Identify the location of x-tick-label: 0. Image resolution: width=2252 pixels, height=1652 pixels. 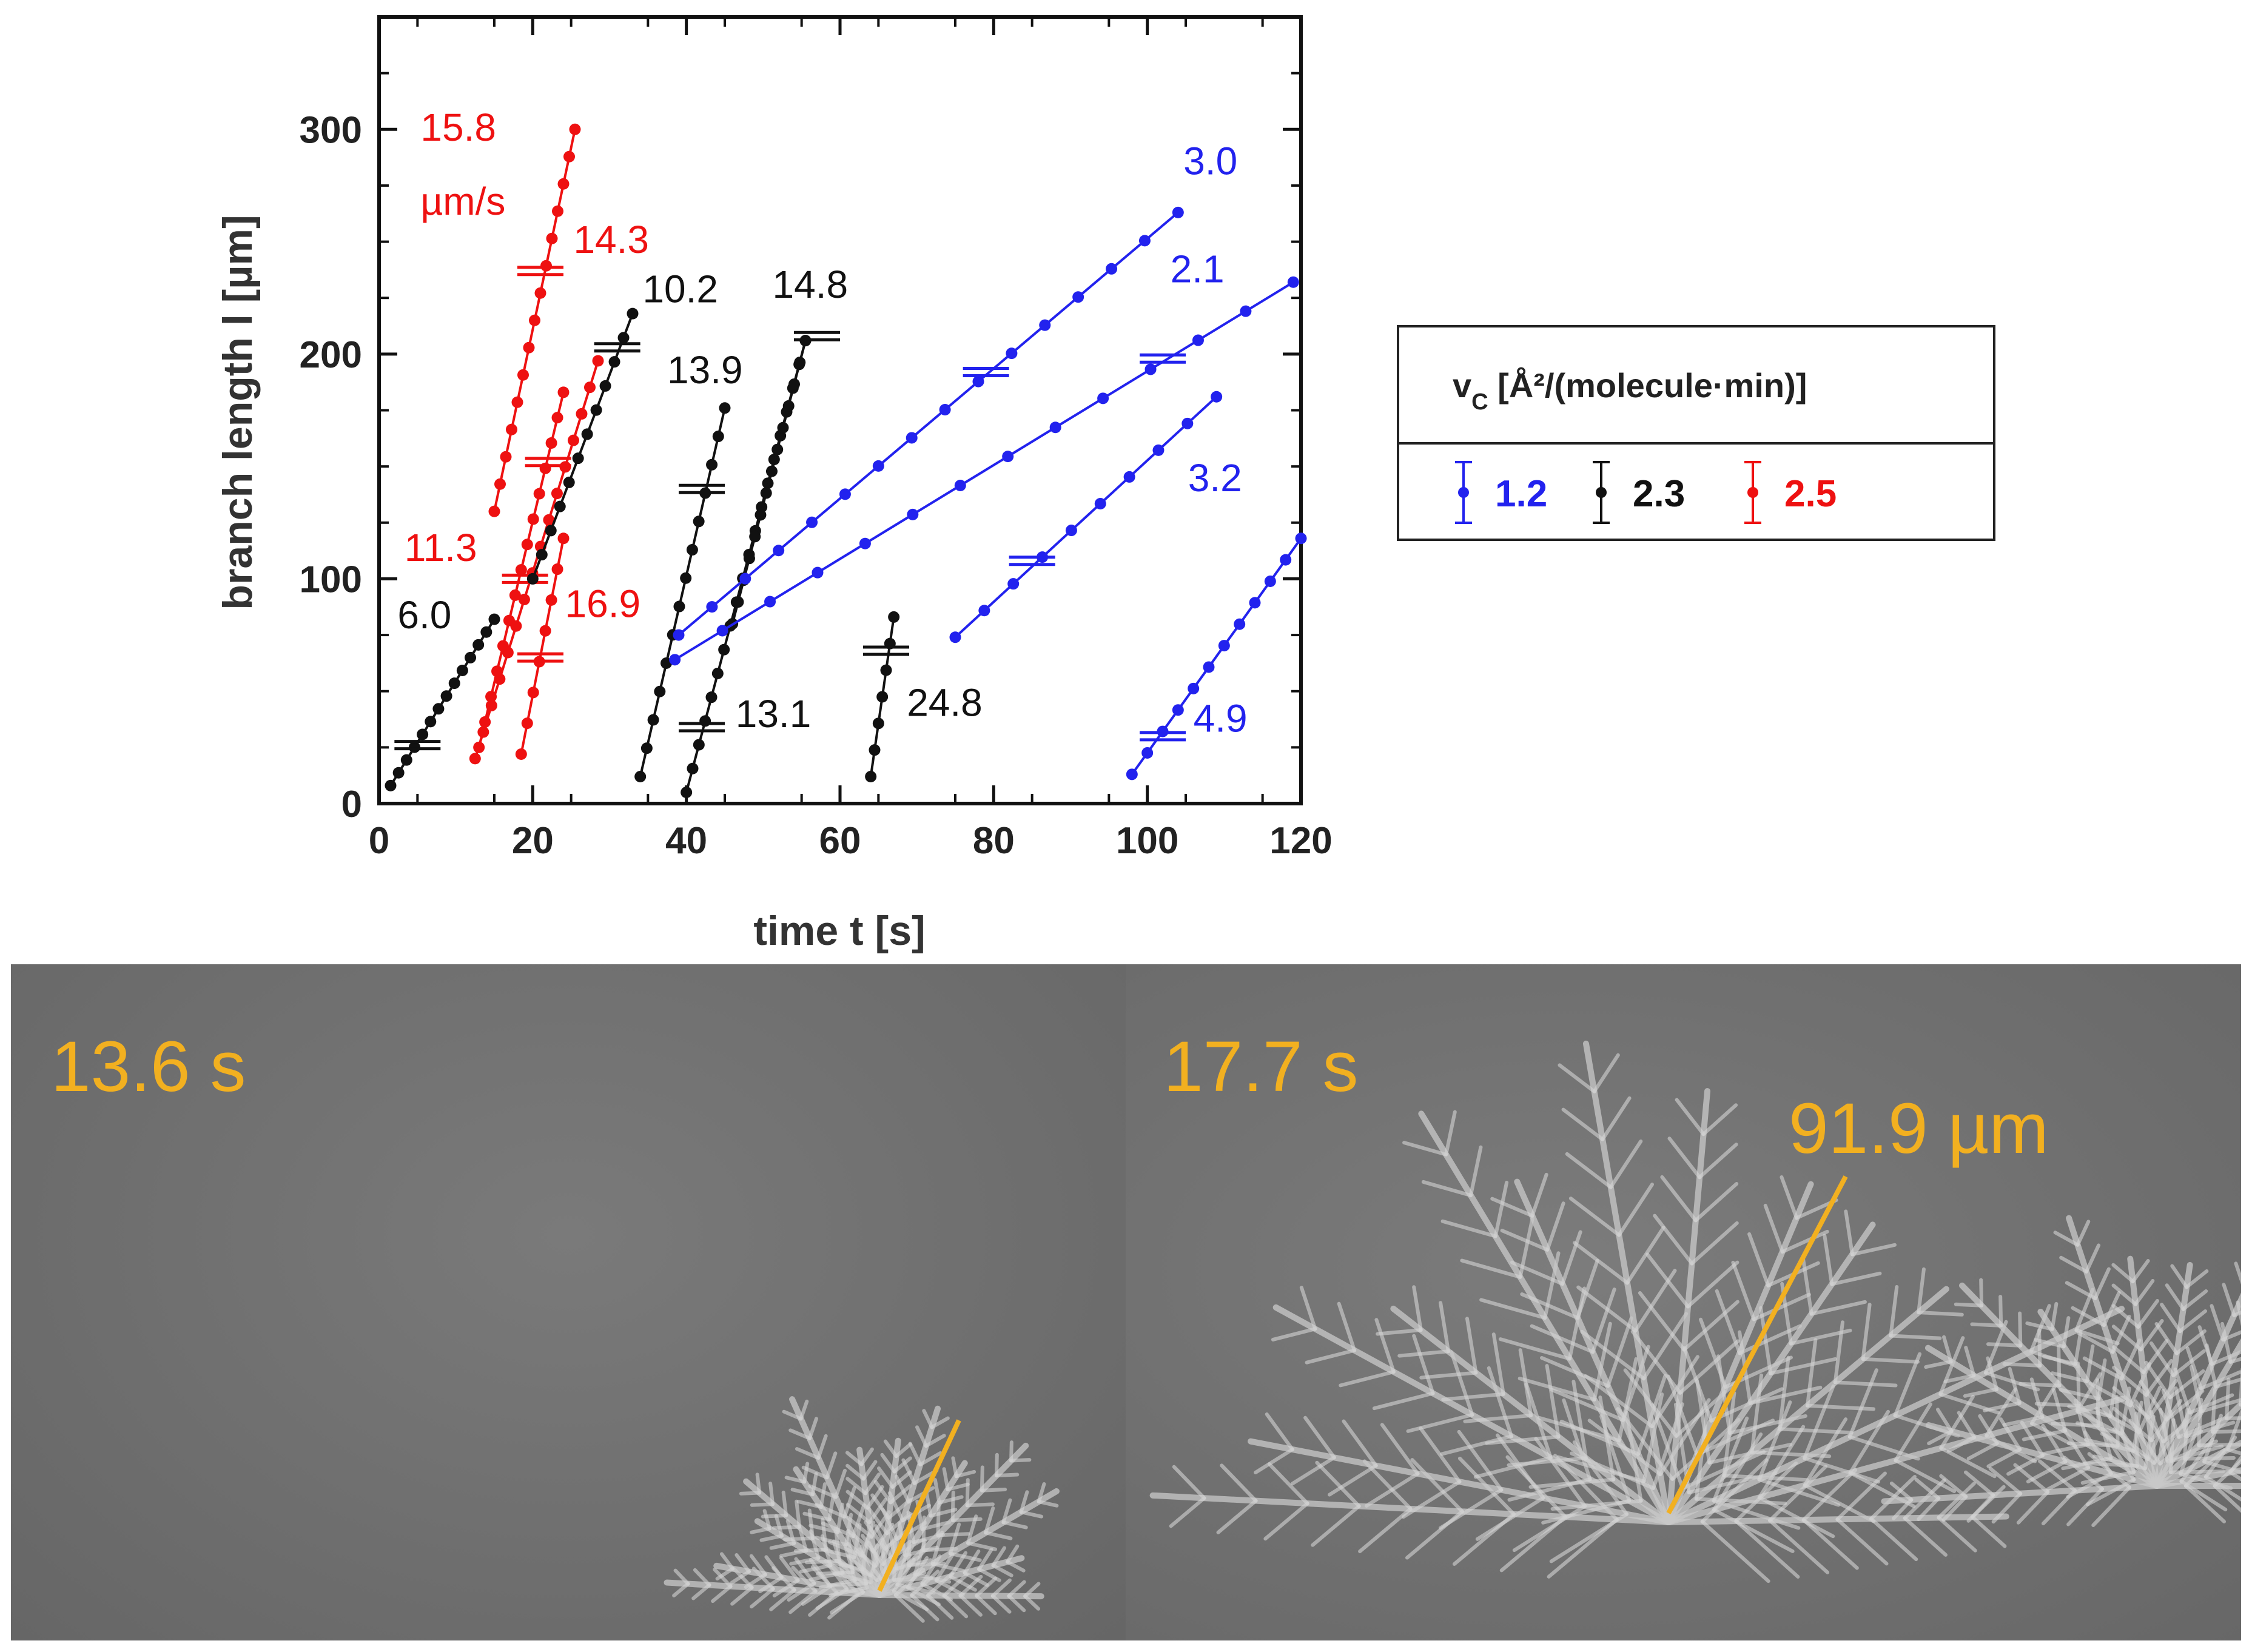
(379, 841).